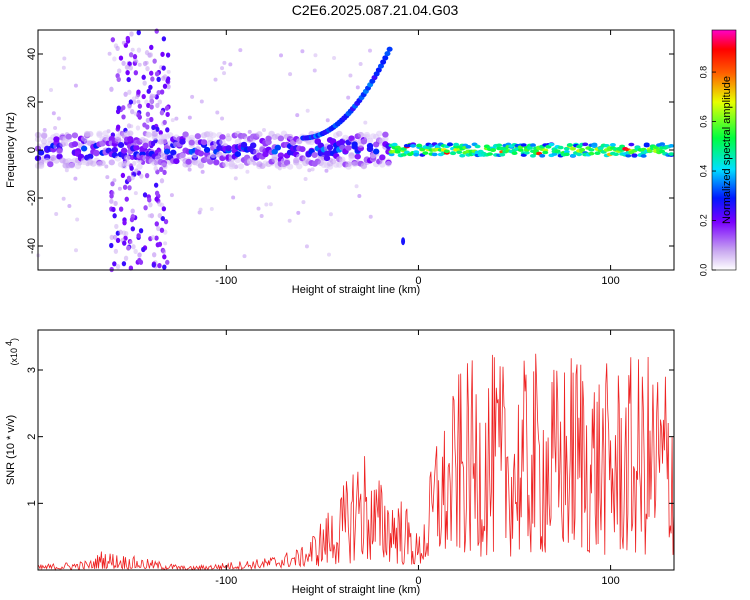  Describe the element at coordinates (11, 450) in the screenshot. I see `snr-y-axis-label: SNR (10 * v/v)` at that location.